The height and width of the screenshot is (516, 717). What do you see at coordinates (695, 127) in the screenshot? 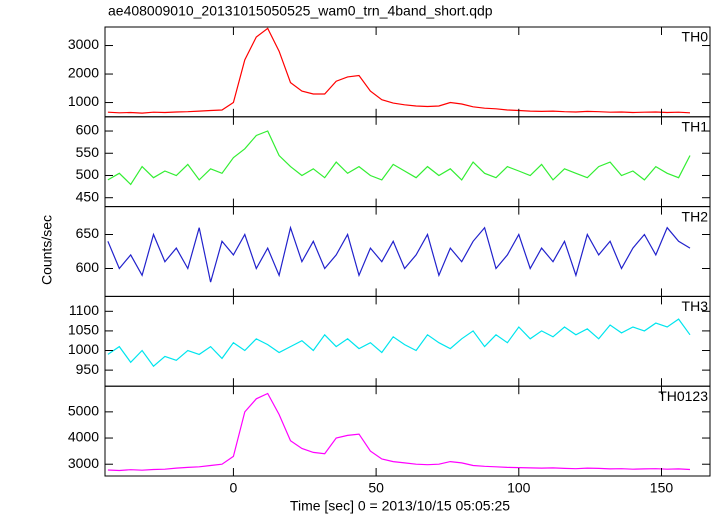
I see `panel-label: TH1` at bounding box center [695, 127].